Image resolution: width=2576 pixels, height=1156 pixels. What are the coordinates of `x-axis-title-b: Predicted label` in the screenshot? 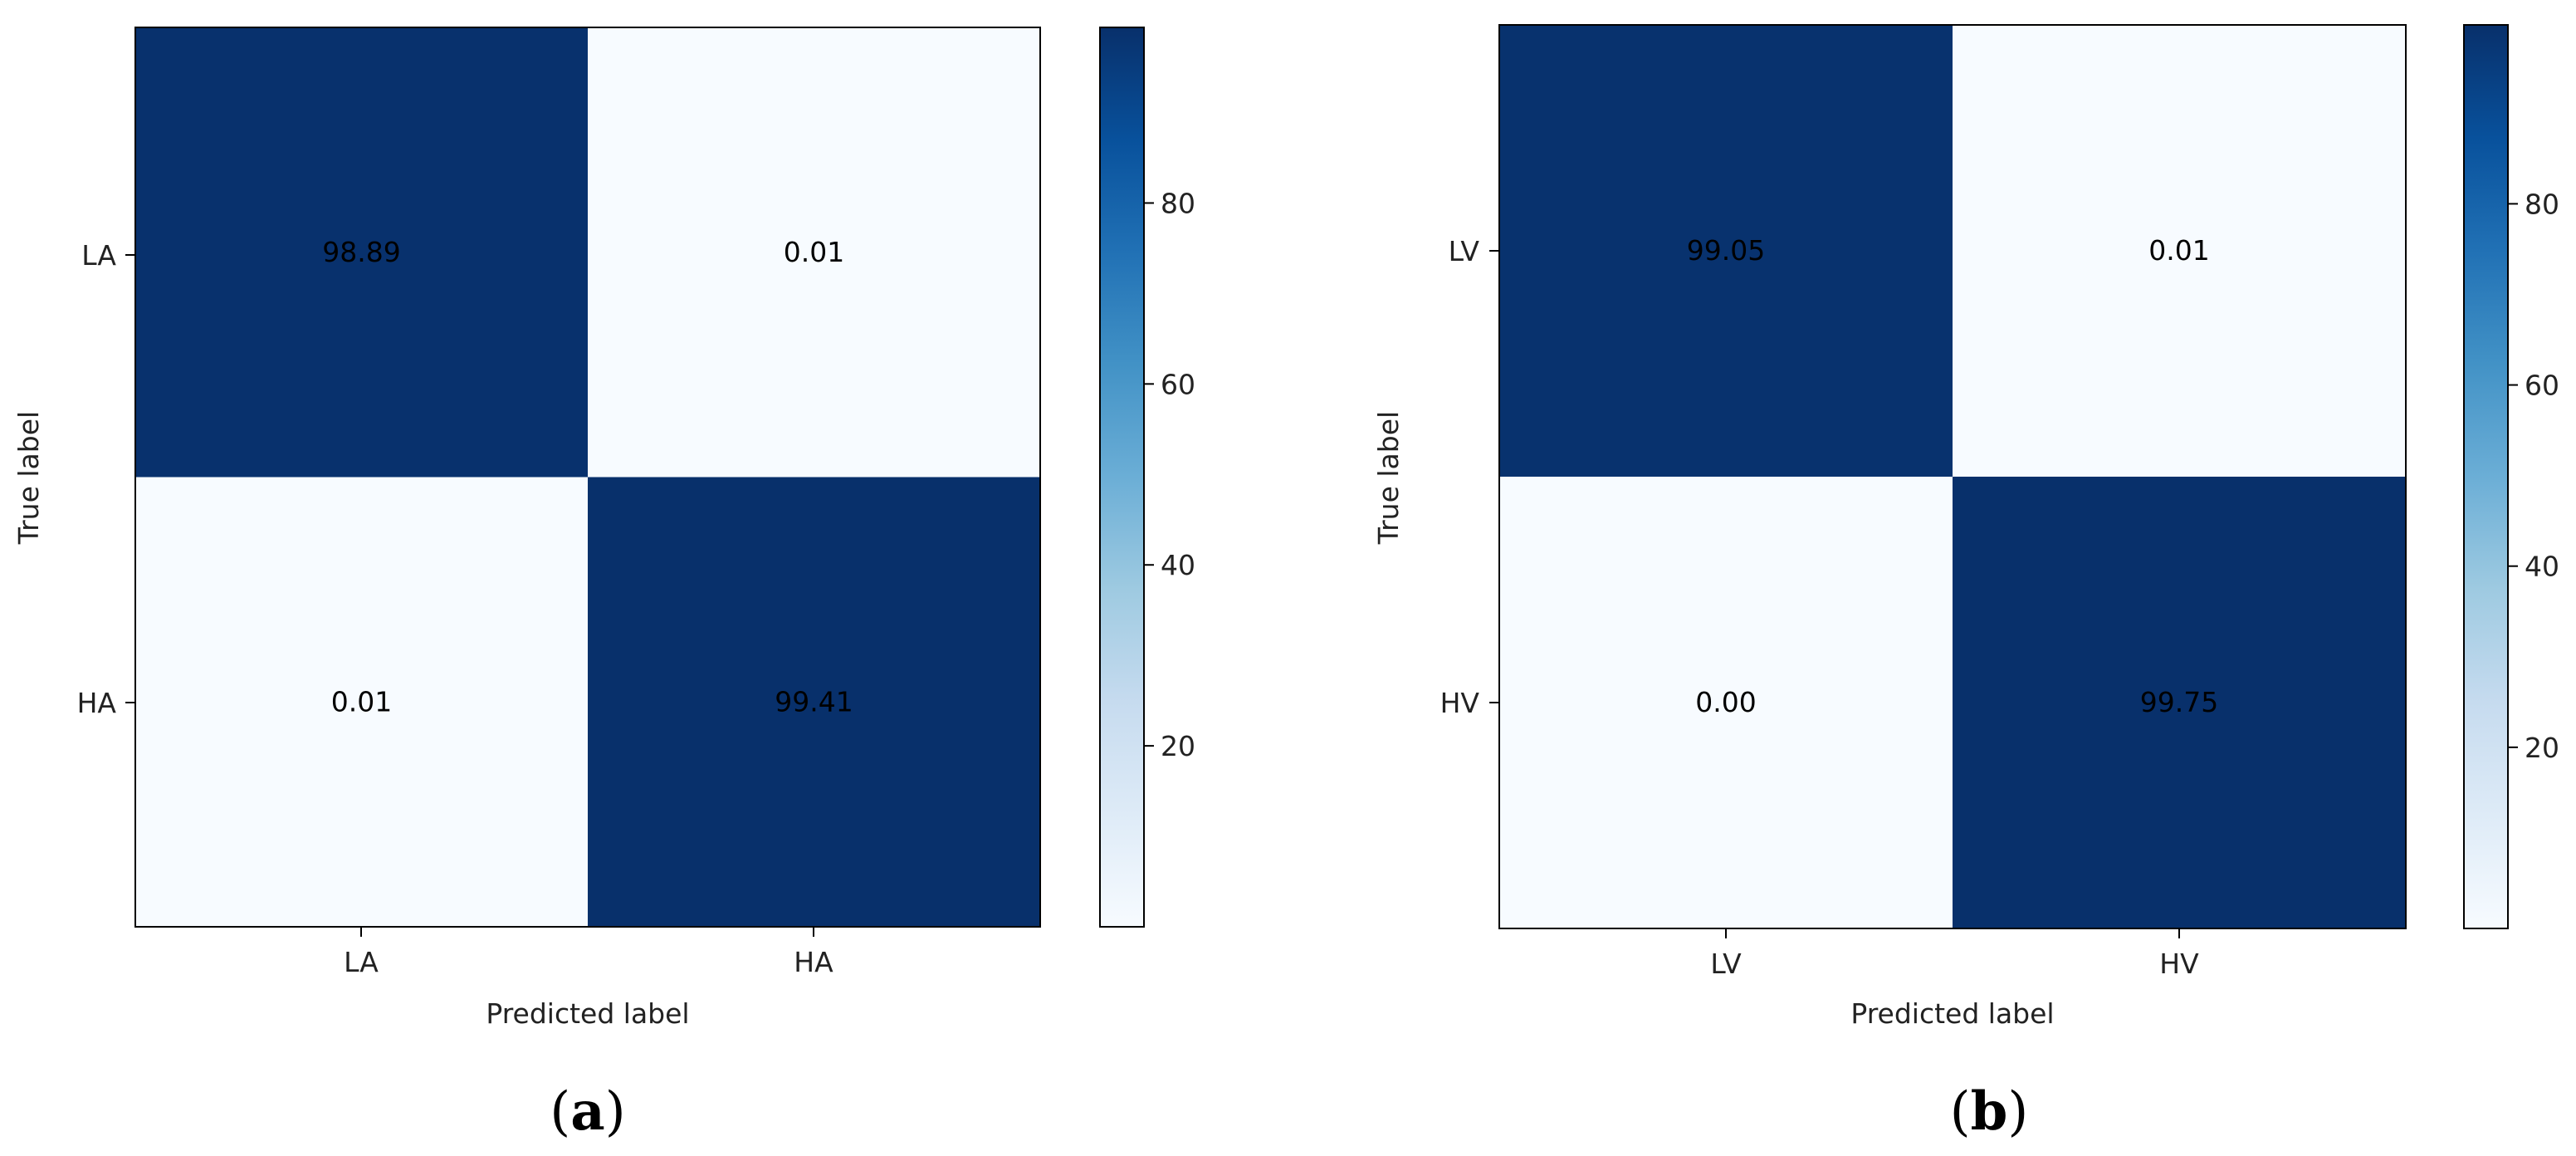 It's located at (1952, 1013).